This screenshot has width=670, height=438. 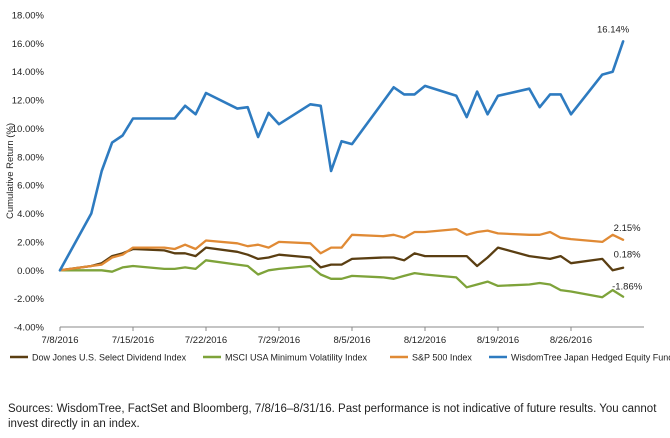 What do you see at coordinates (425, 340) in the screenshot?
I see `x-tick-label: 8/12/2016` at bounding box center [425, 340].